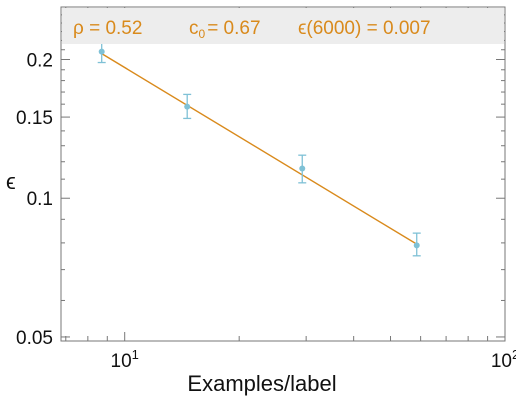  Describe the element at coordinates (194, 28) in the screenshot. I see `annotation-c0-base: c` at that location.